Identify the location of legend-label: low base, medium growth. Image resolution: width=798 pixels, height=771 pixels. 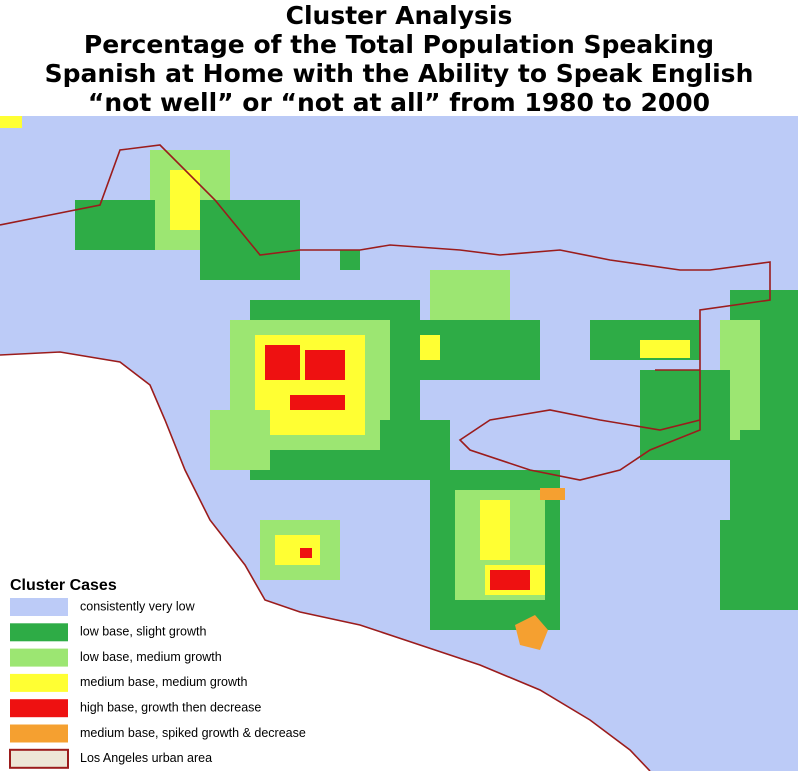
(151, 657).